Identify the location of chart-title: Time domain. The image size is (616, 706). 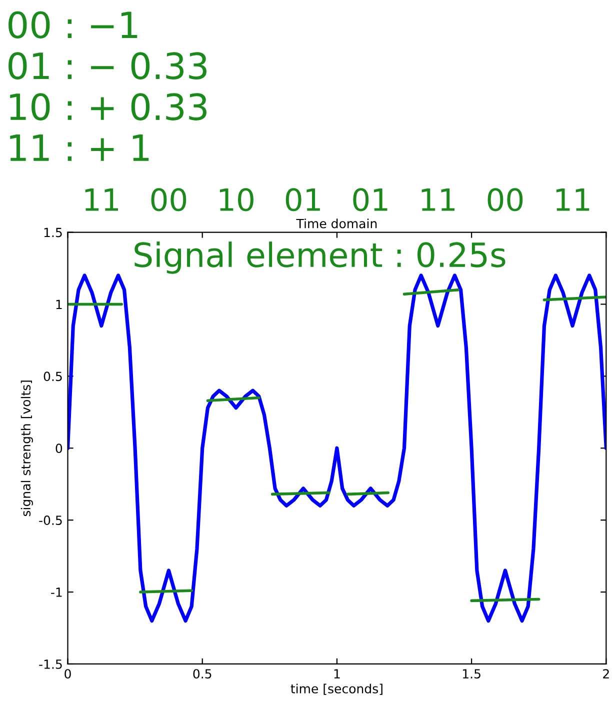
(336, 223).